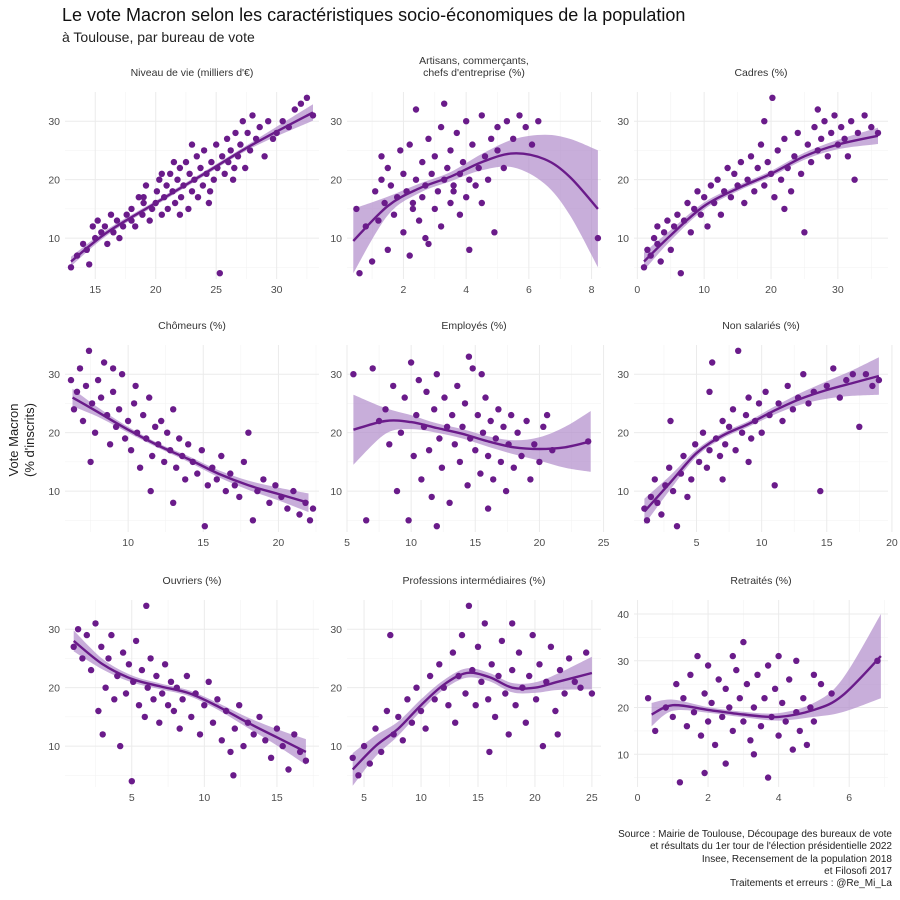  I want to click on x-tick-label: 20, so click(535, 798).